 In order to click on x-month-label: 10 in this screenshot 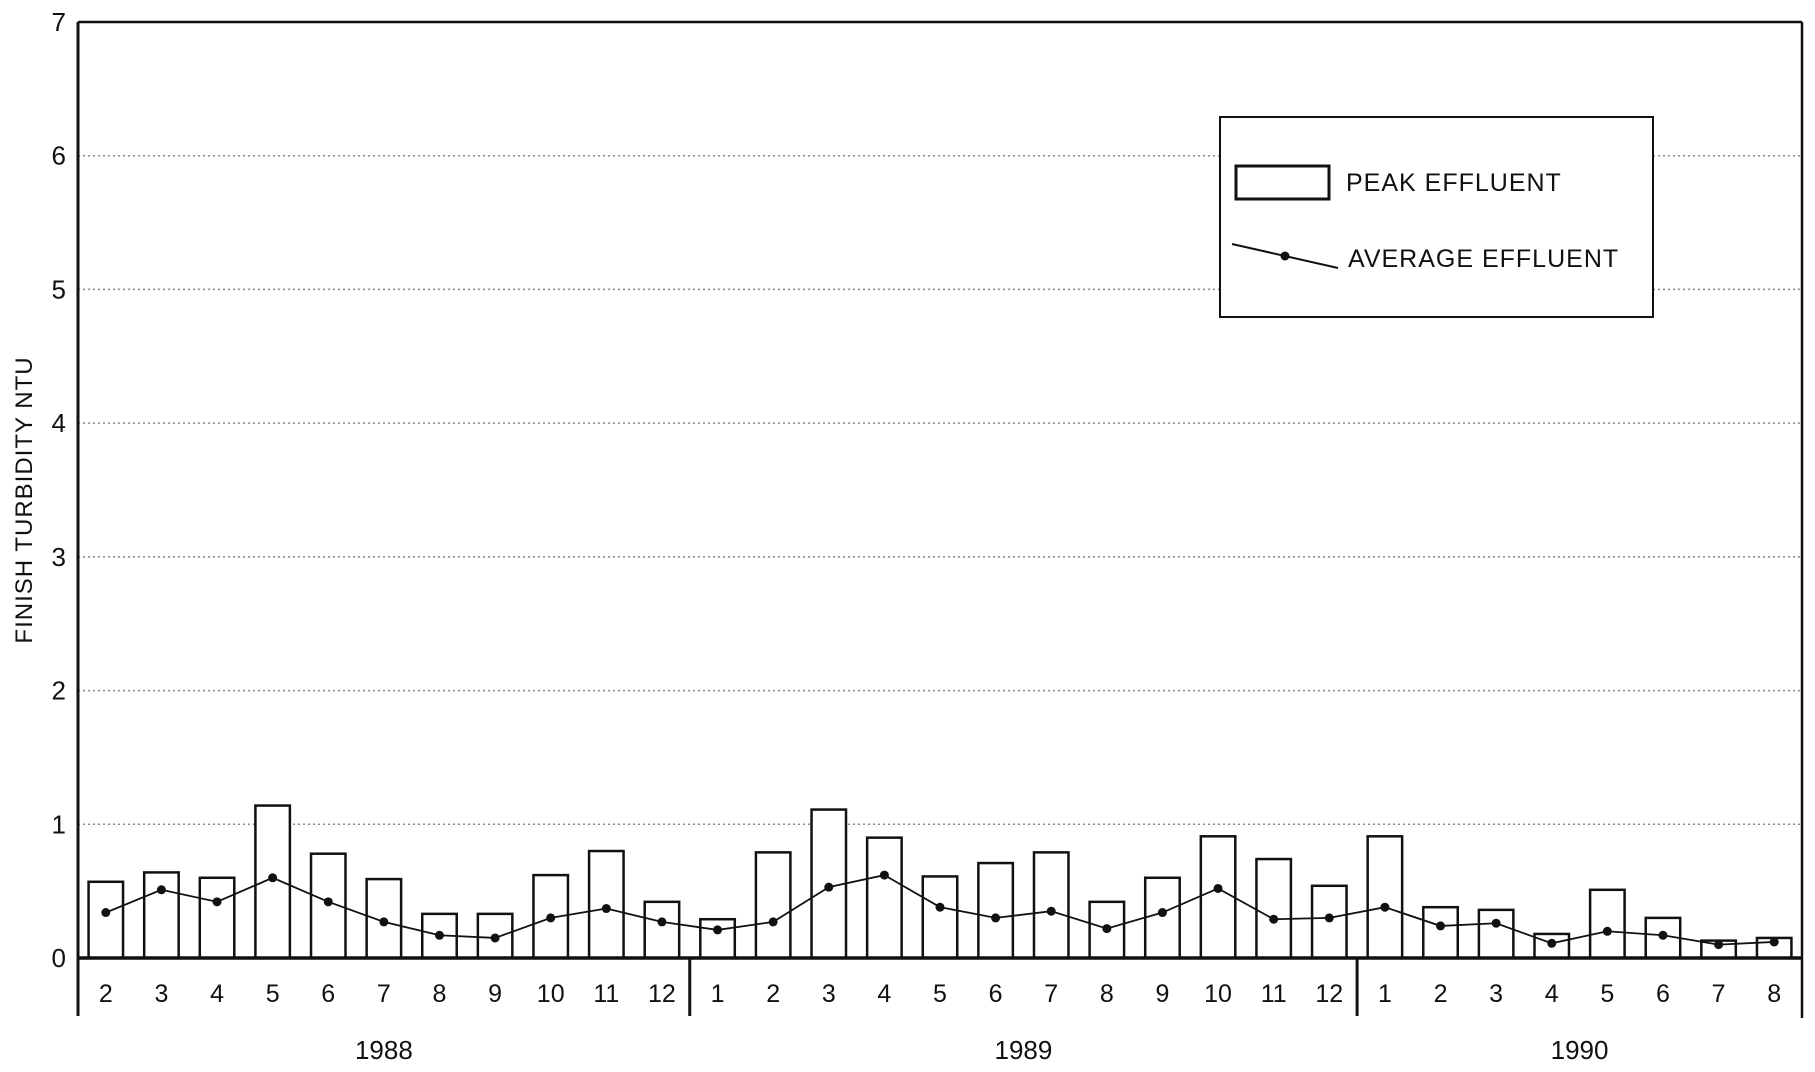, I will do `click(551, 994)`.